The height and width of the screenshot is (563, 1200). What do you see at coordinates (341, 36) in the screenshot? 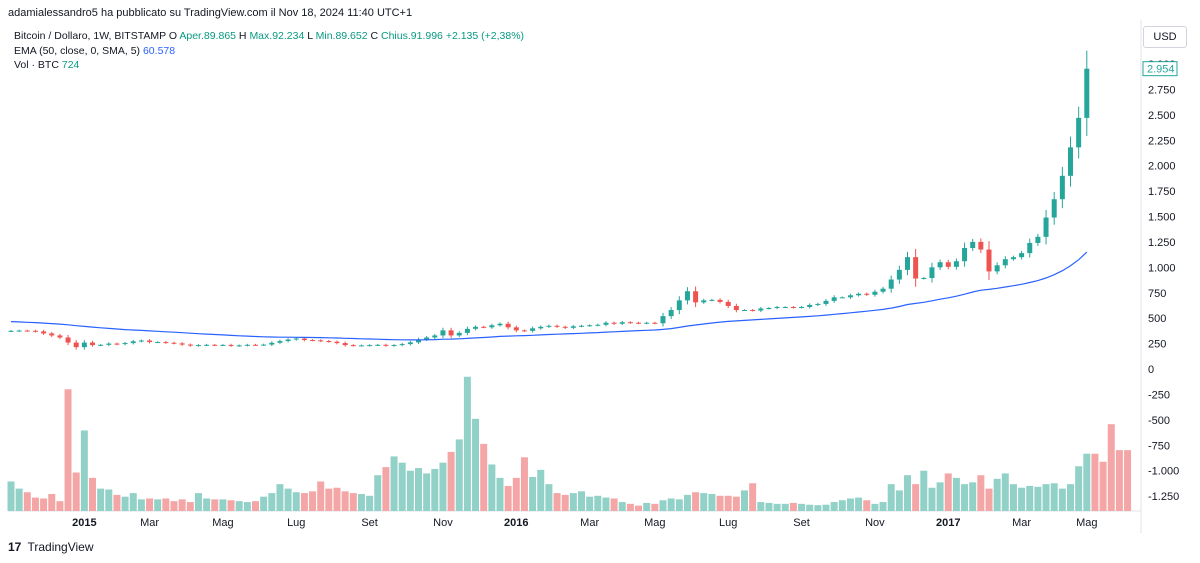
I see `low-value: Min.89.652` at bounding box center [341, 36].